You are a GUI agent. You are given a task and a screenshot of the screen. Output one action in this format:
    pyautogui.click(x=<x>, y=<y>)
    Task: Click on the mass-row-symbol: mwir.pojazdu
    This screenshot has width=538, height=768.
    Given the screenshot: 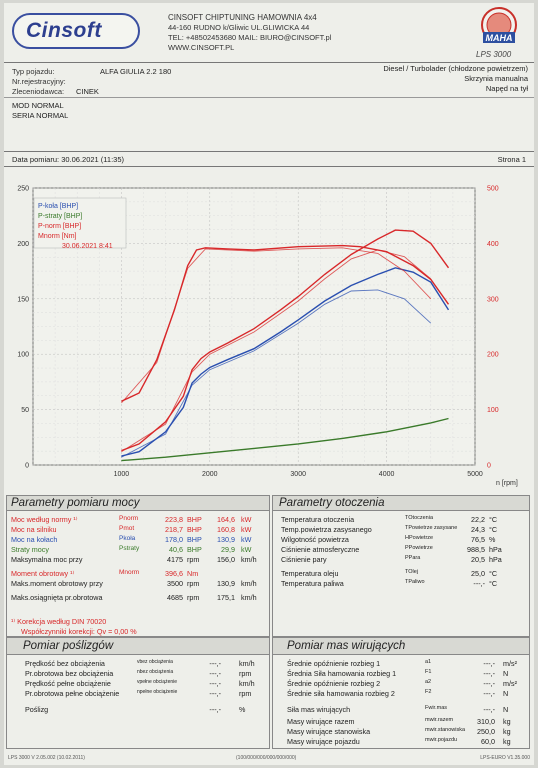 What is the action you would take?
    pyautogui.click(x=441, y=740)
    